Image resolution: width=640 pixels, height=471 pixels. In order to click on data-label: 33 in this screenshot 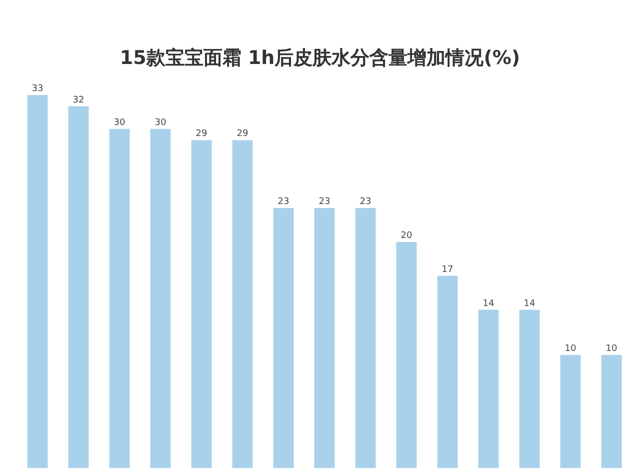, I will do `click(38, 89)`.